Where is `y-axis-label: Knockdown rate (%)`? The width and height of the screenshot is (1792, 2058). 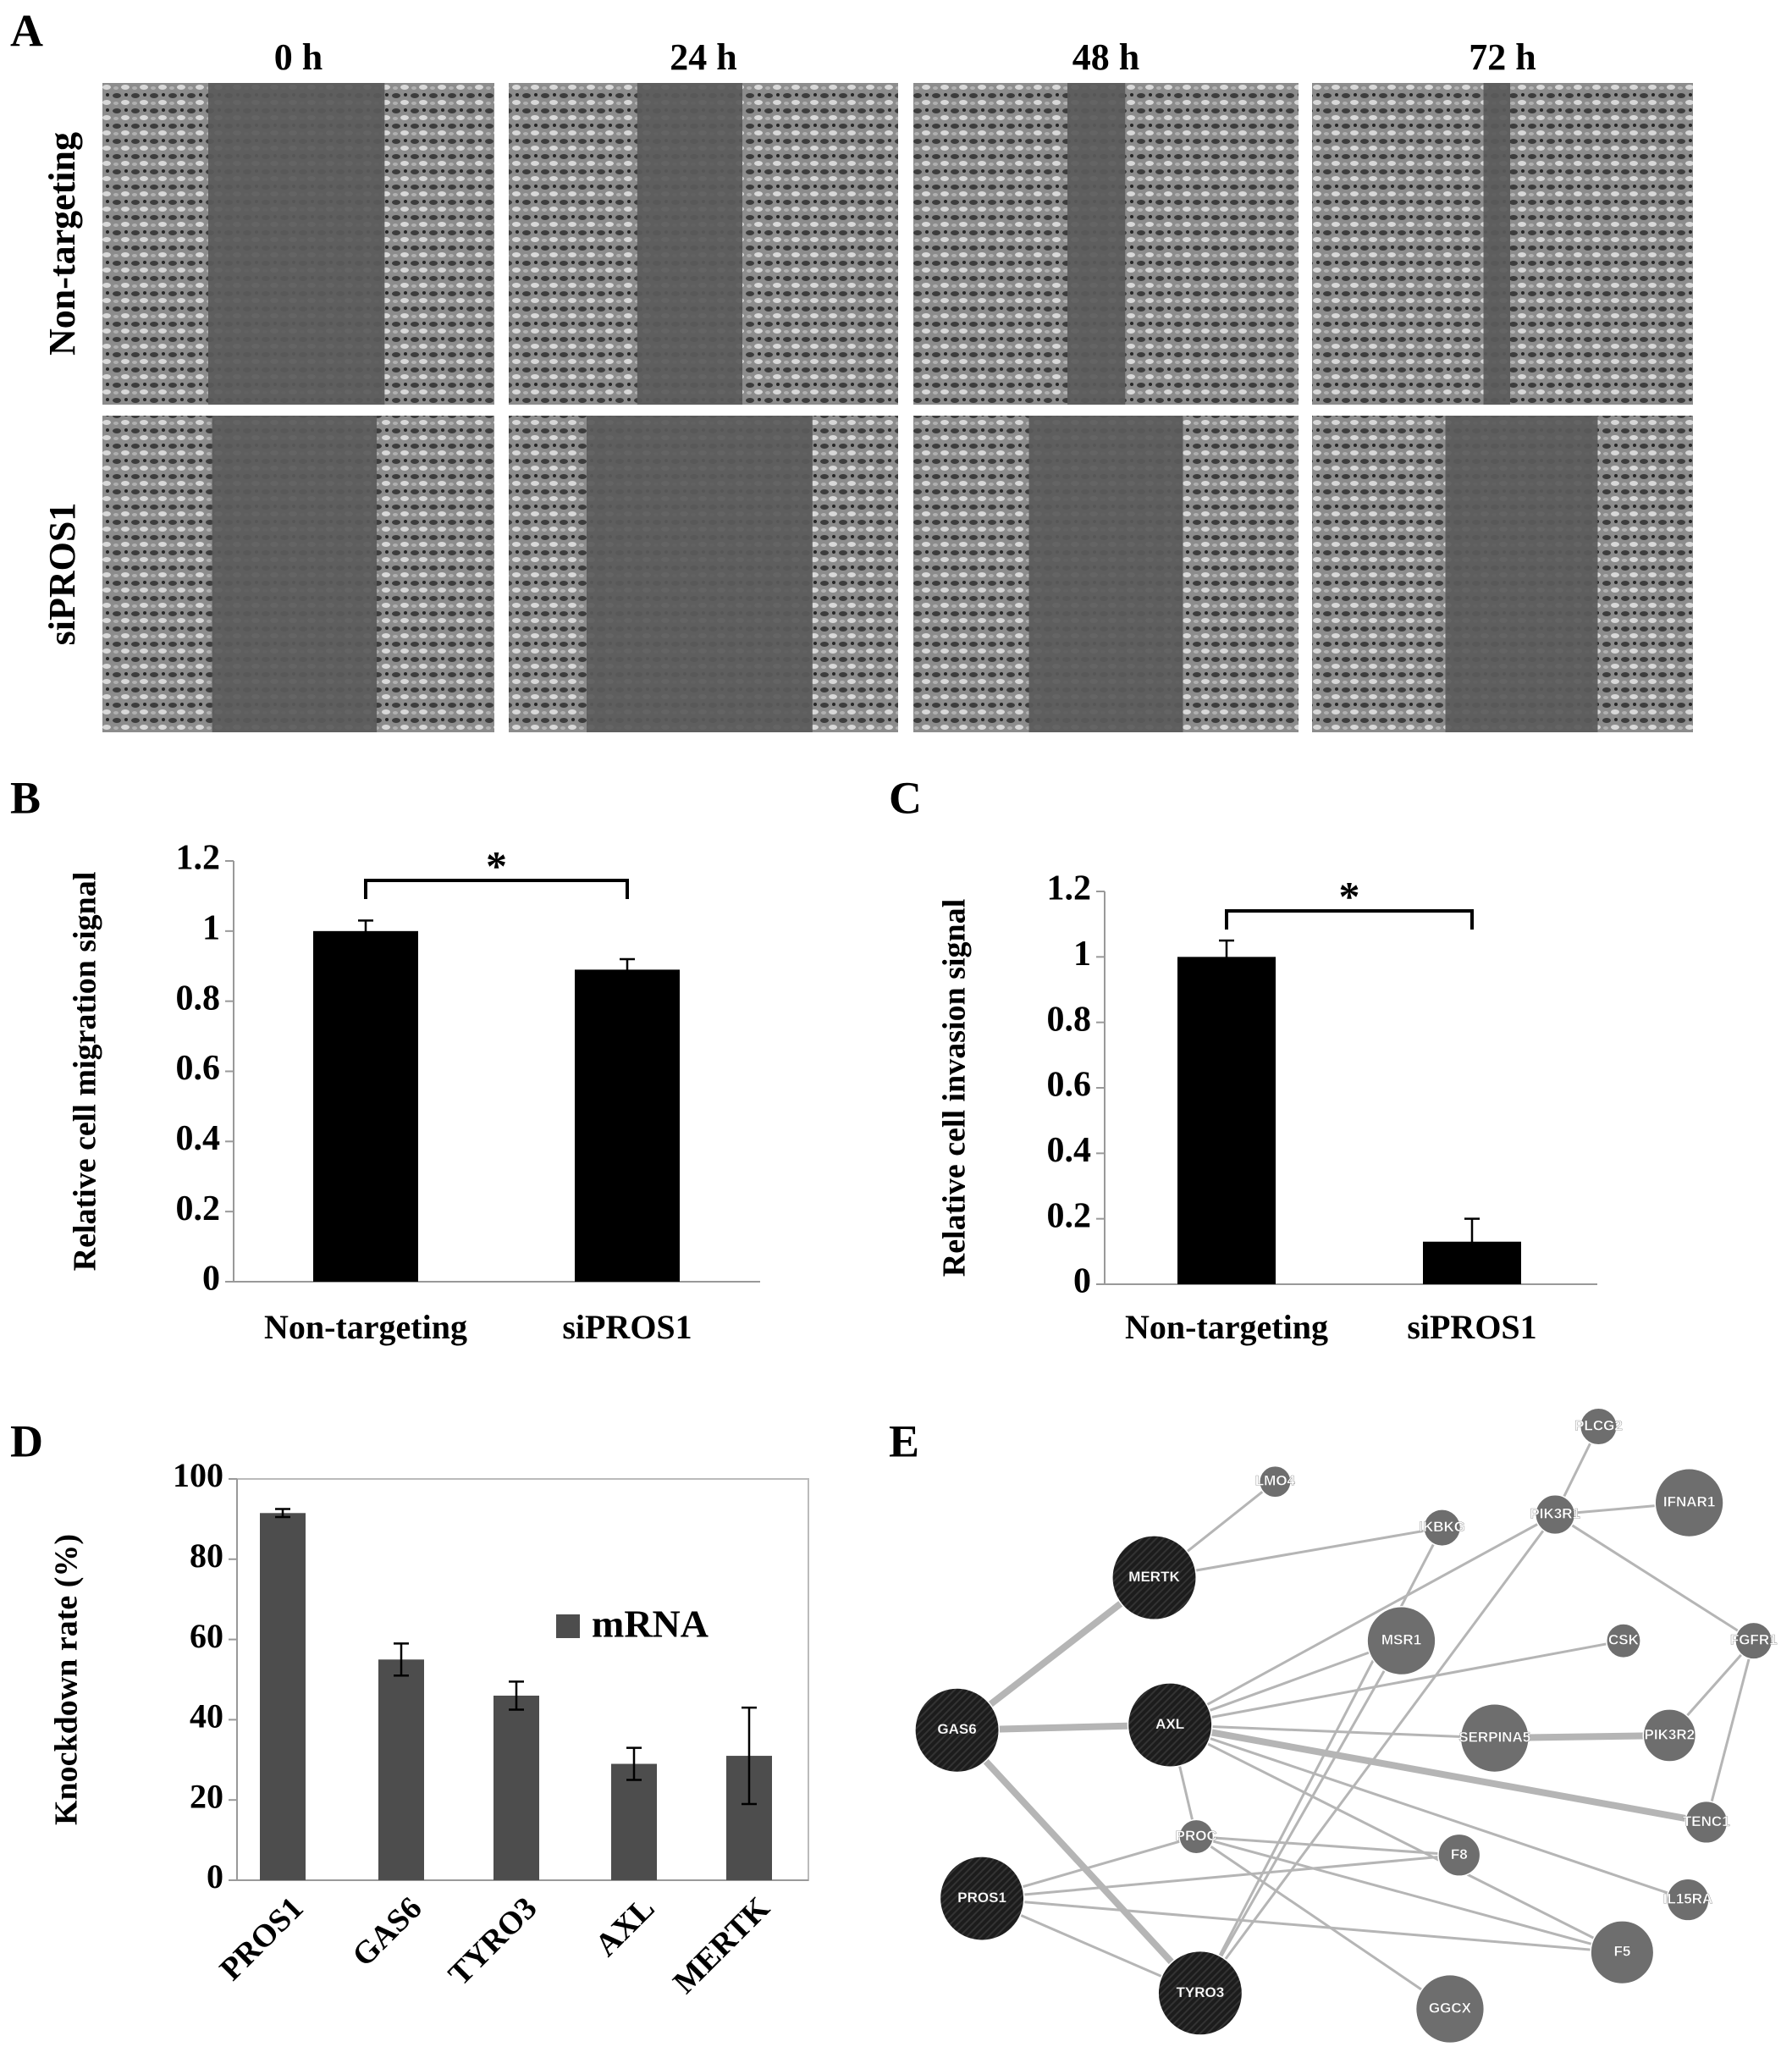 y-axis-label: Knockdown rate (%) is located at coordinates (67, 1679).